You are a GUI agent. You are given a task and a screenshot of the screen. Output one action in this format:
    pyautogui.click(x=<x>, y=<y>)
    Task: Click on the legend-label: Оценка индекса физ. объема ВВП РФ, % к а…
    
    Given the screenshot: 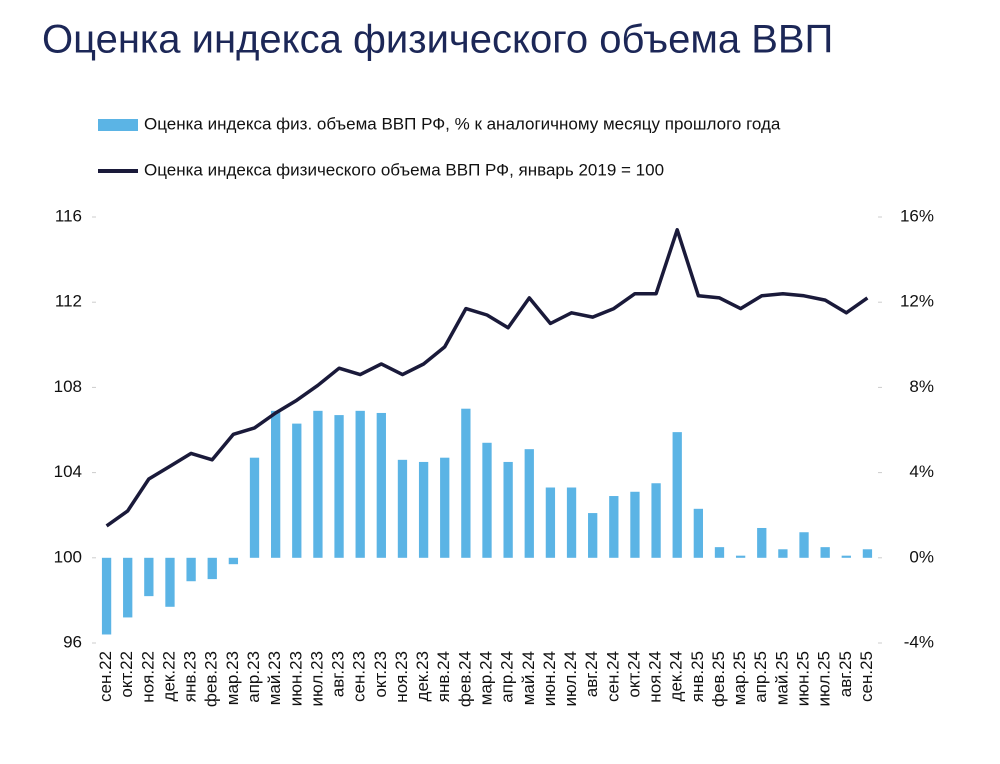 What is the action you would take?
    pyautogui.click(x=462, y=123)
    